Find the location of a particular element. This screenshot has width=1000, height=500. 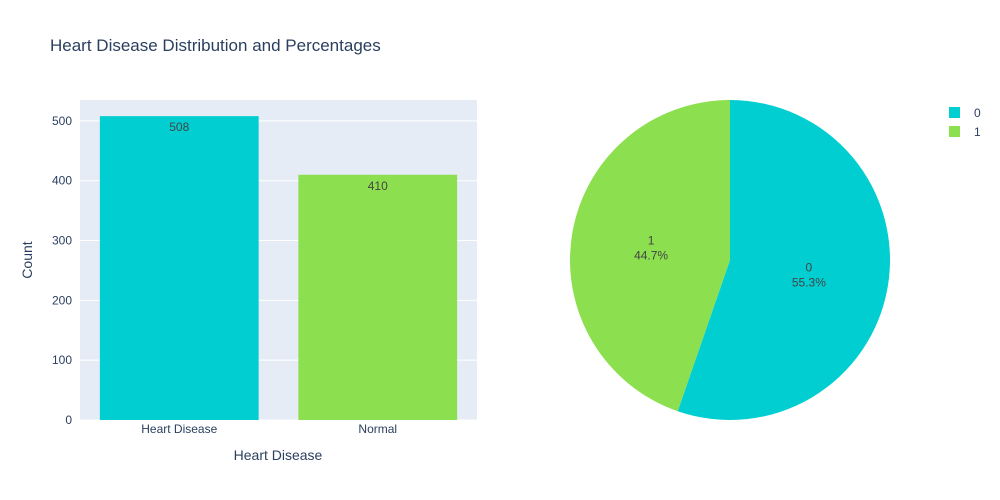

bar-y-tick-label: 200 is located at coordinates (62, 300).